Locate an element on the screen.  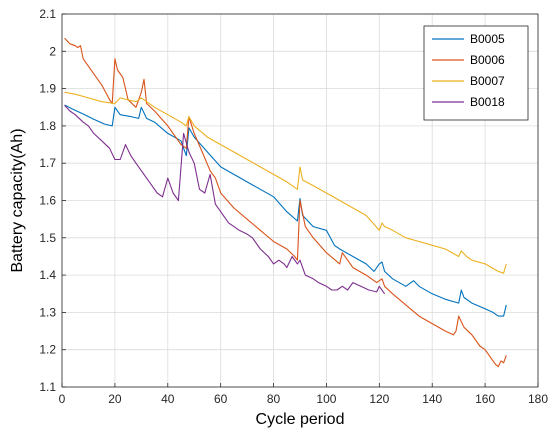
legend-label: B0006 is located at coordinates (487, 60).